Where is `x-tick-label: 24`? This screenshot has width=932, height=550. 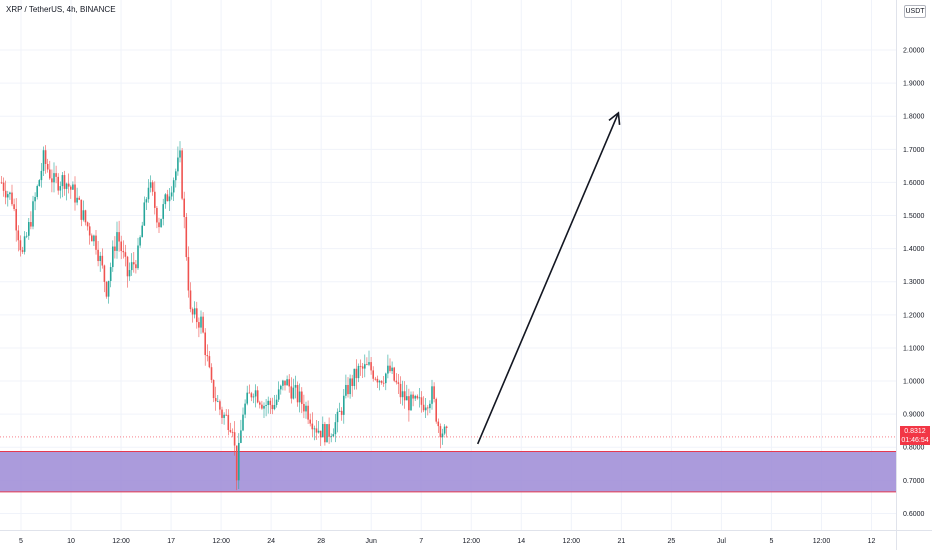
x-tick-label: 24 is located at coordinates (271, 541).